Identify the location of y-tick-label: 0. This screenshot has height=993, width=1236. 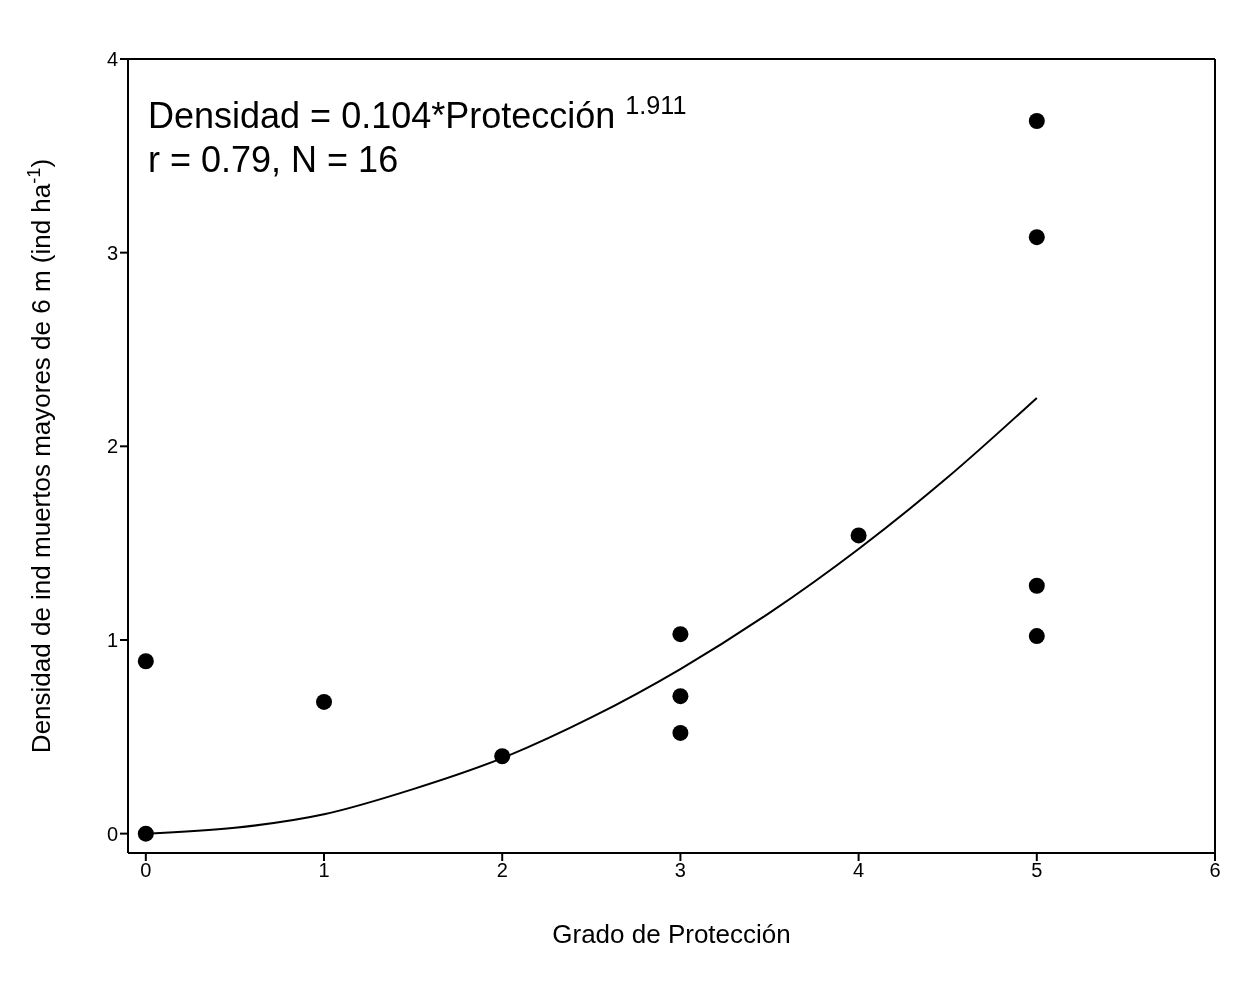
(112, 833).